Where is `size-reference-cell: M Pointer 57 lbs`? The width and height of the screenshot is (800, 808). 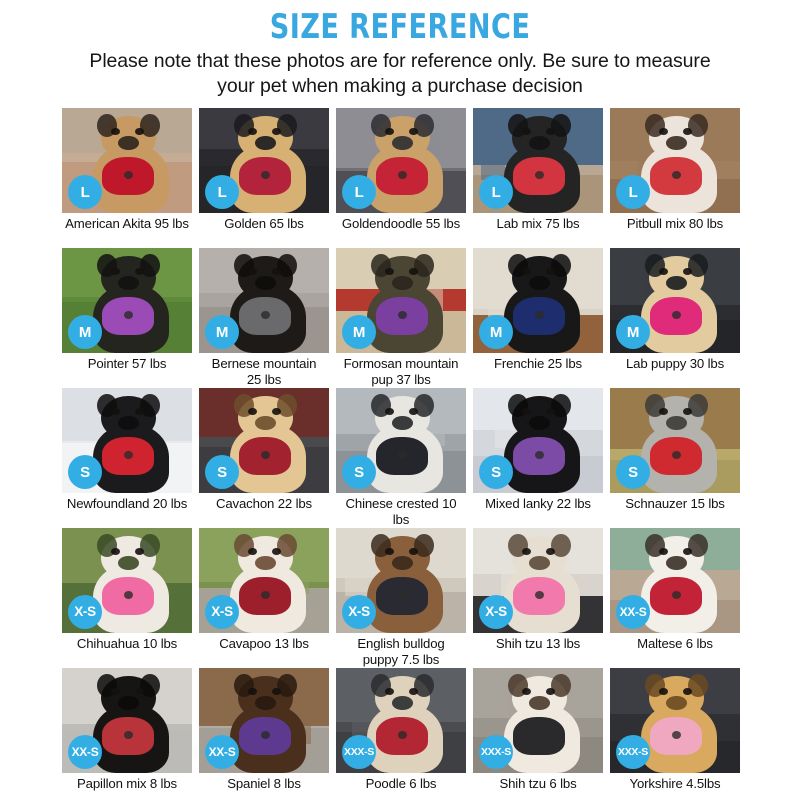
size-reference-cell: M Pointer 57 lbs is located at coordinates (127, 318).